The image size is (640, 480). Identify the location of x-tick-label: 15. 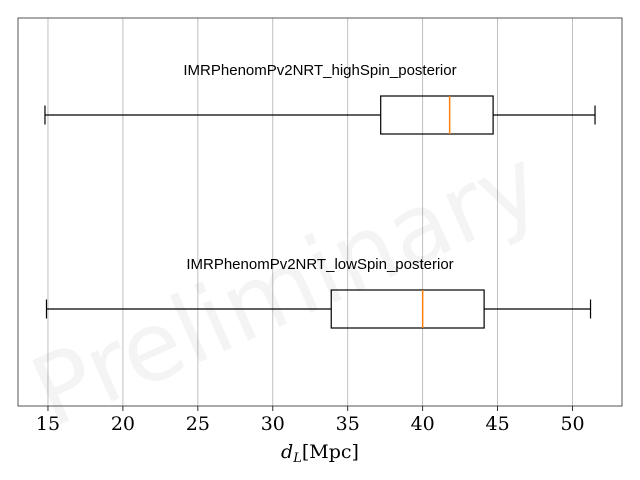
(48, 424).